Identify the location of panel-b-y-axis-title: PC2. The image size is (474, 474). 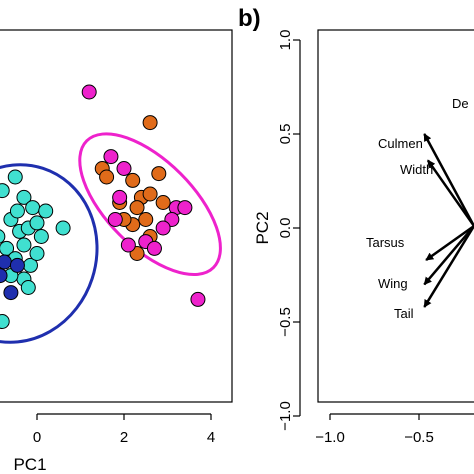
(262, 227).